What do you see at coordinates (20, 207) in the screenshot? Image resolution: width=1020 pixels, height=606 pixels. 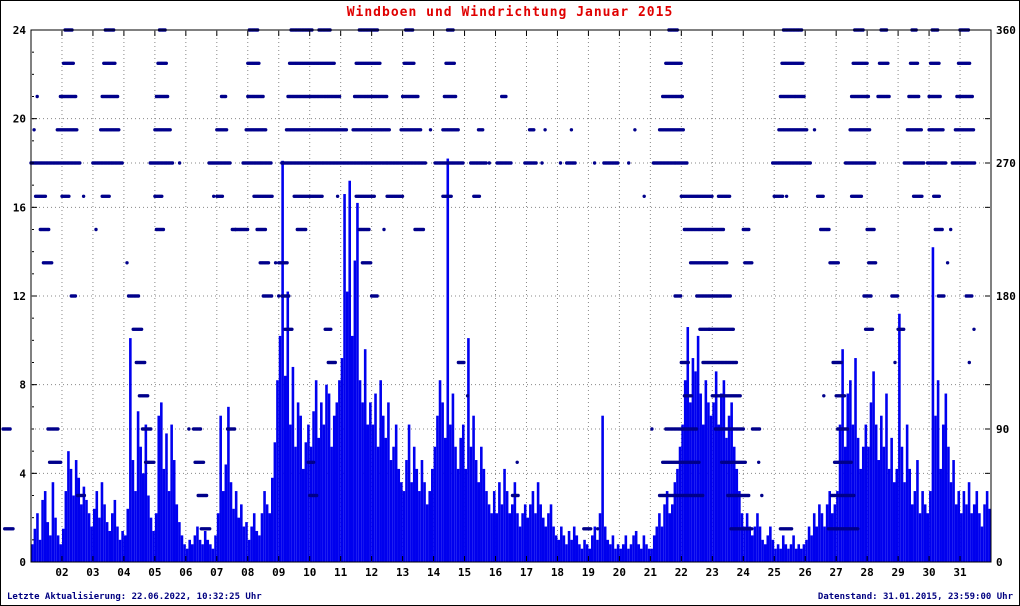 I see `left-tick-label: 16` at bounding box center [20, 207].